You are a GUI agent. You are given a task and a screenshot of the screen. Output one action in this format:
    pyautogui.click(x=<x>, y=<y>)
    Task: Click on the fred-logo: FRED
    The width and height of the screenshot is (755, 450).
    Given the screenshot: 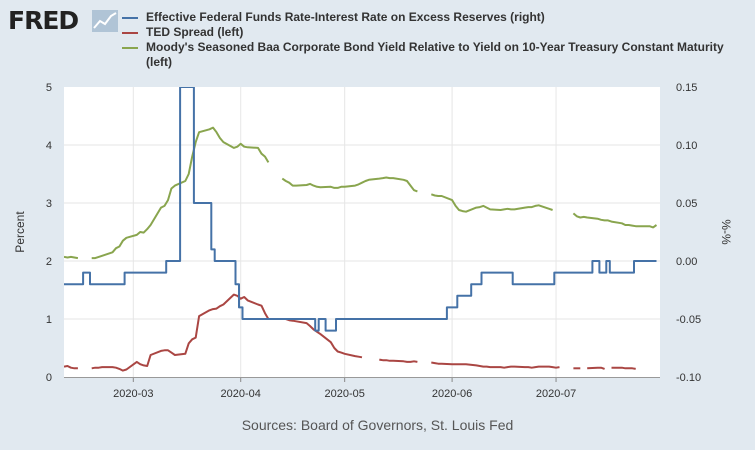 What is the action you would take?
    pyautogui.click(x=63, y=21)
    